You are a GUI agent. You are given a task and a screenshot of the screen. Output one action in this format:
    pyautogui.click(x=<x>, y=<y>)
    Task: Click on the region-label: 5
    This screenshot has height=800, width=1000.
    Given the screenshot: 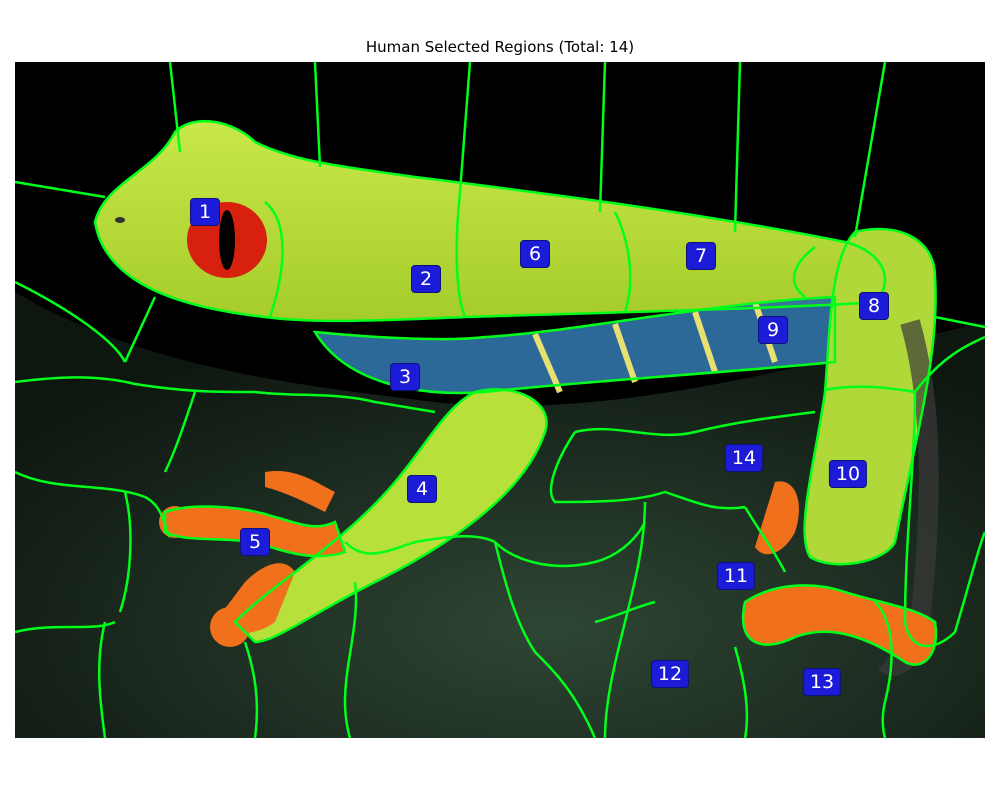 What is the action you would take?
    pyautogui.click(x=255, y=542)
    